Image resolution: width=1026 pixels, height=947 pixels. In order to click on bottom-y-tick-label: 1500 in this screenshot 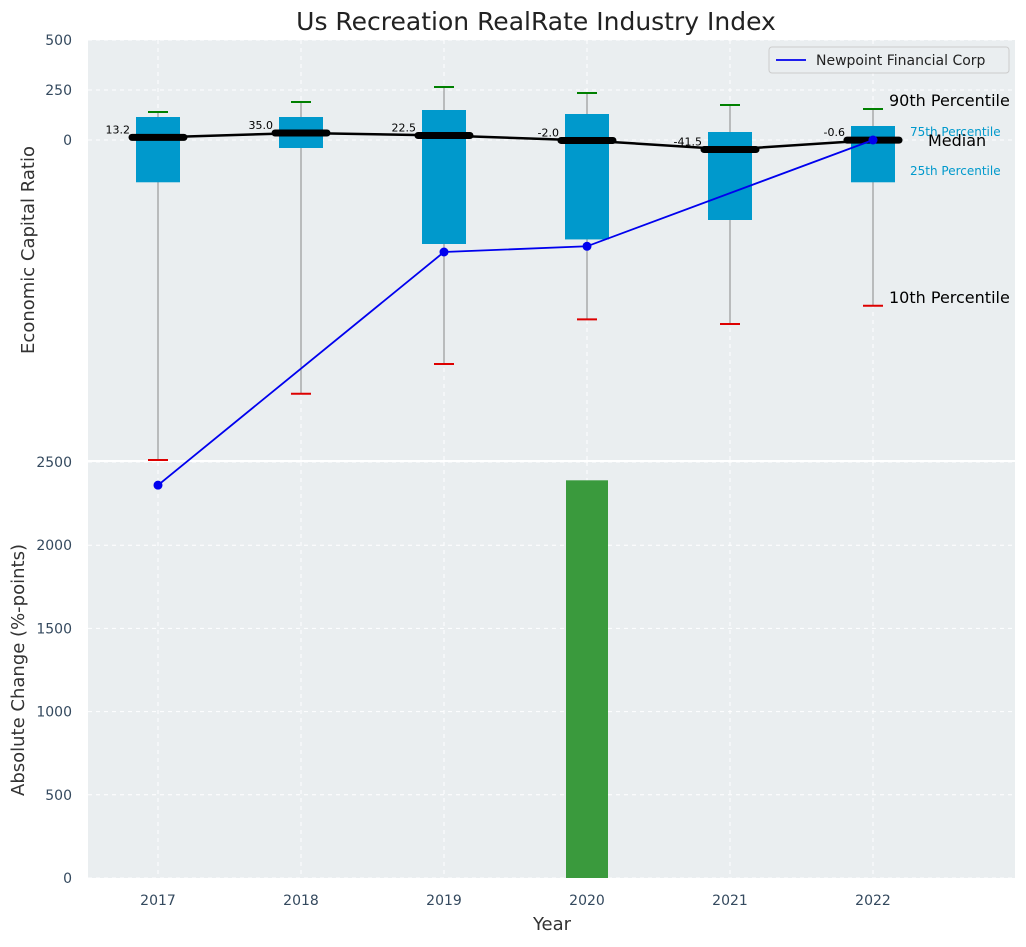, I will do `click(54, 629)`.